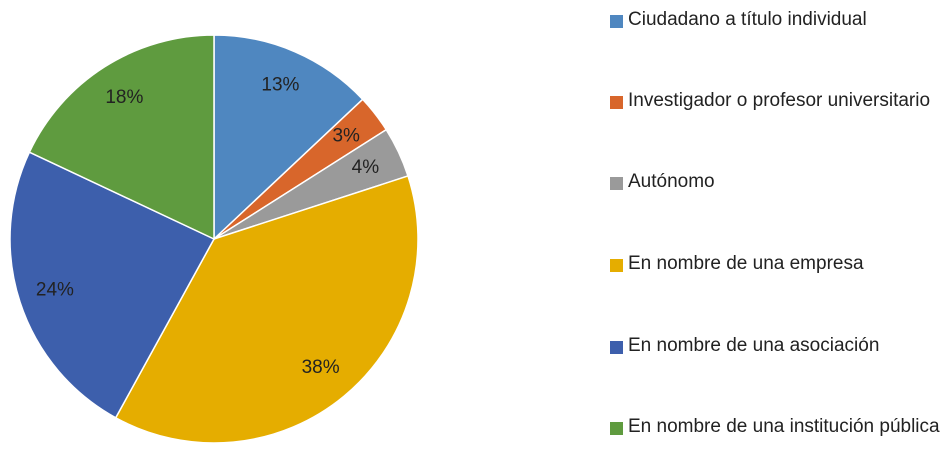  What do you see at coordinates (346, 135) in the screenshot?
I see `data-label: 3%` at bounding box center [346, 135].